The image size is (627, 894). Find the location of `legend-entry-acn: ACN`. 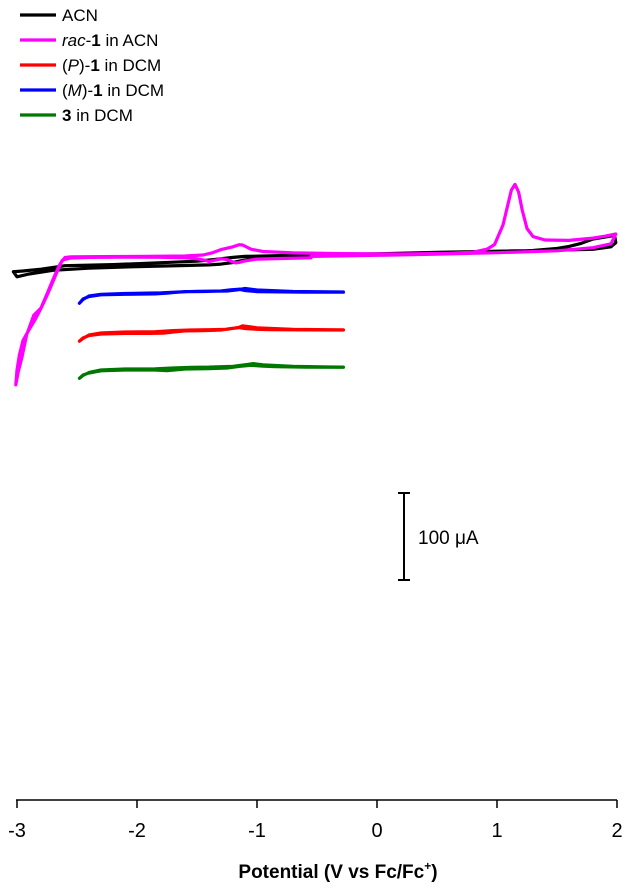

legend-entry-acn: ACN is located at coordinates (59, 15).